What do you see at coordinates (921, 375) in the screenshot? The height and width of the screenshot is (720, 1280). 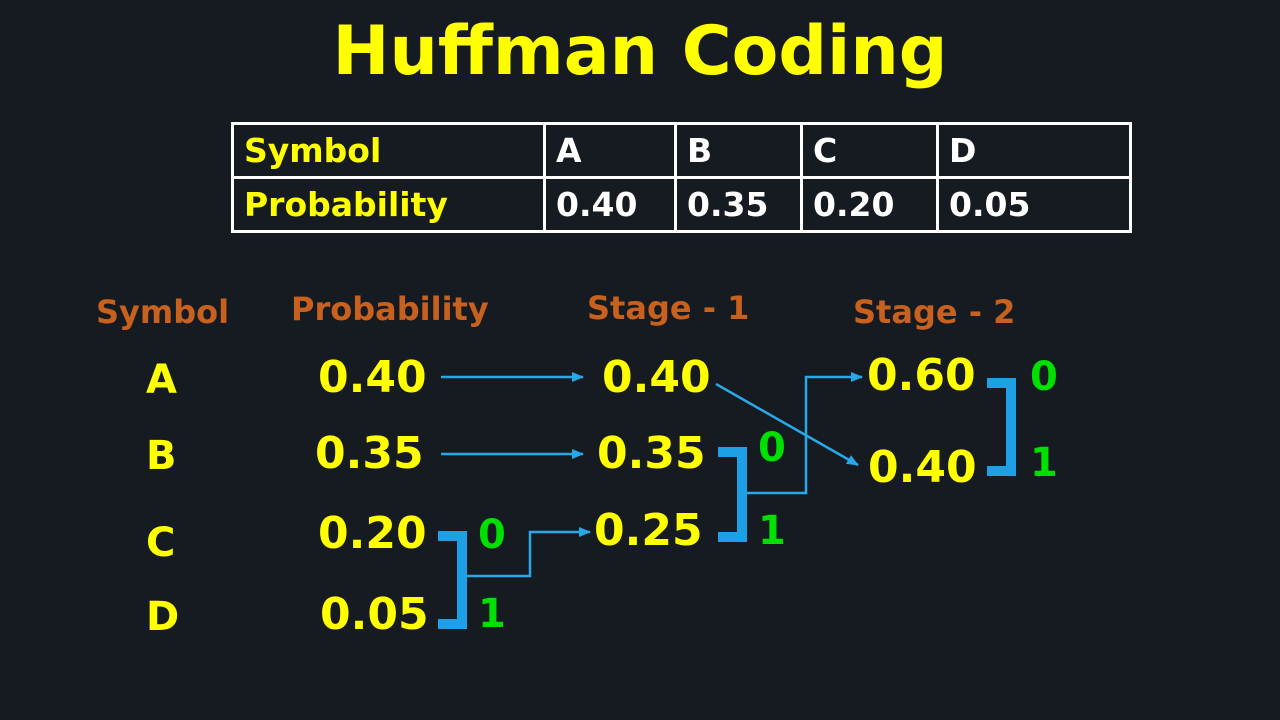 I see `stage2-value-bcd: 0.60` at bounding box center [921, 375].